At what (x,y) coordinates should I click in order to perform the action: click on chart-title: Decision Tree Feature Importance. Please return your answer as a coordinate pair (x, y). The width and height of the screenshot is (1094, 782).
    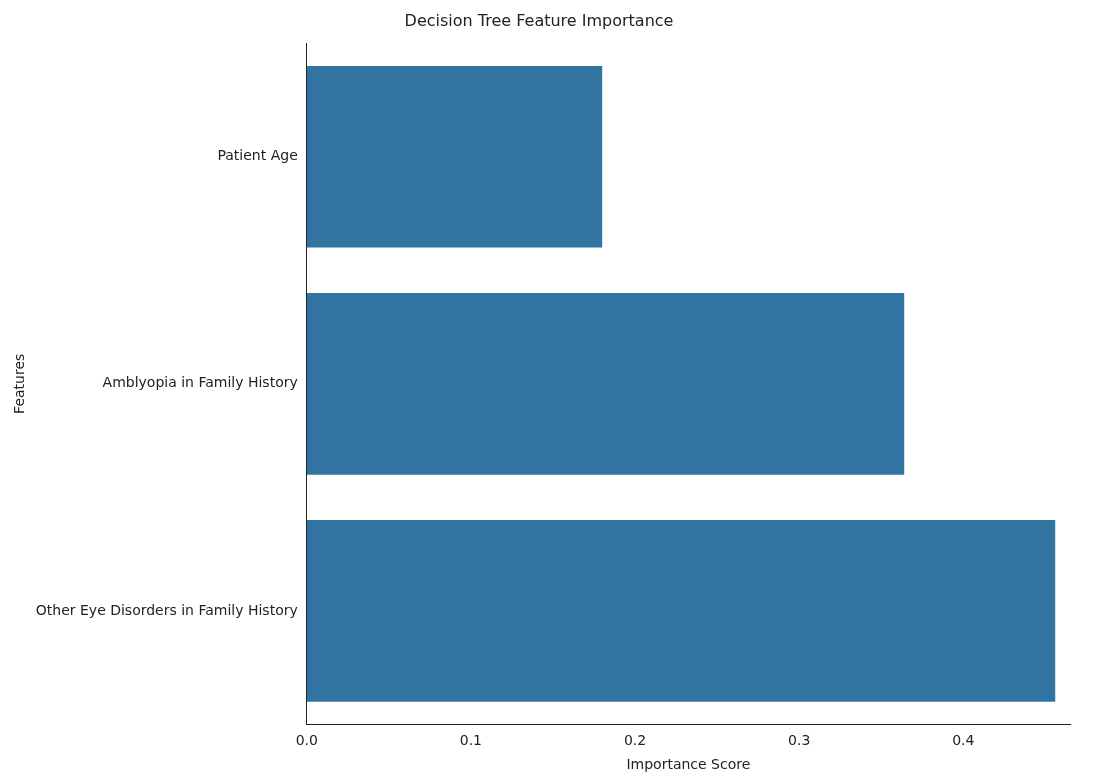
    Looking at the image, I should click on (539, 20).